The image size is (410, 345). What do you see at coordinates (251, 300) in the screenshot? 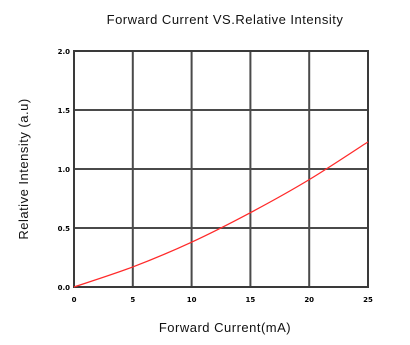
I see `x-tick-label: 15` at bounding box center [251, 300].